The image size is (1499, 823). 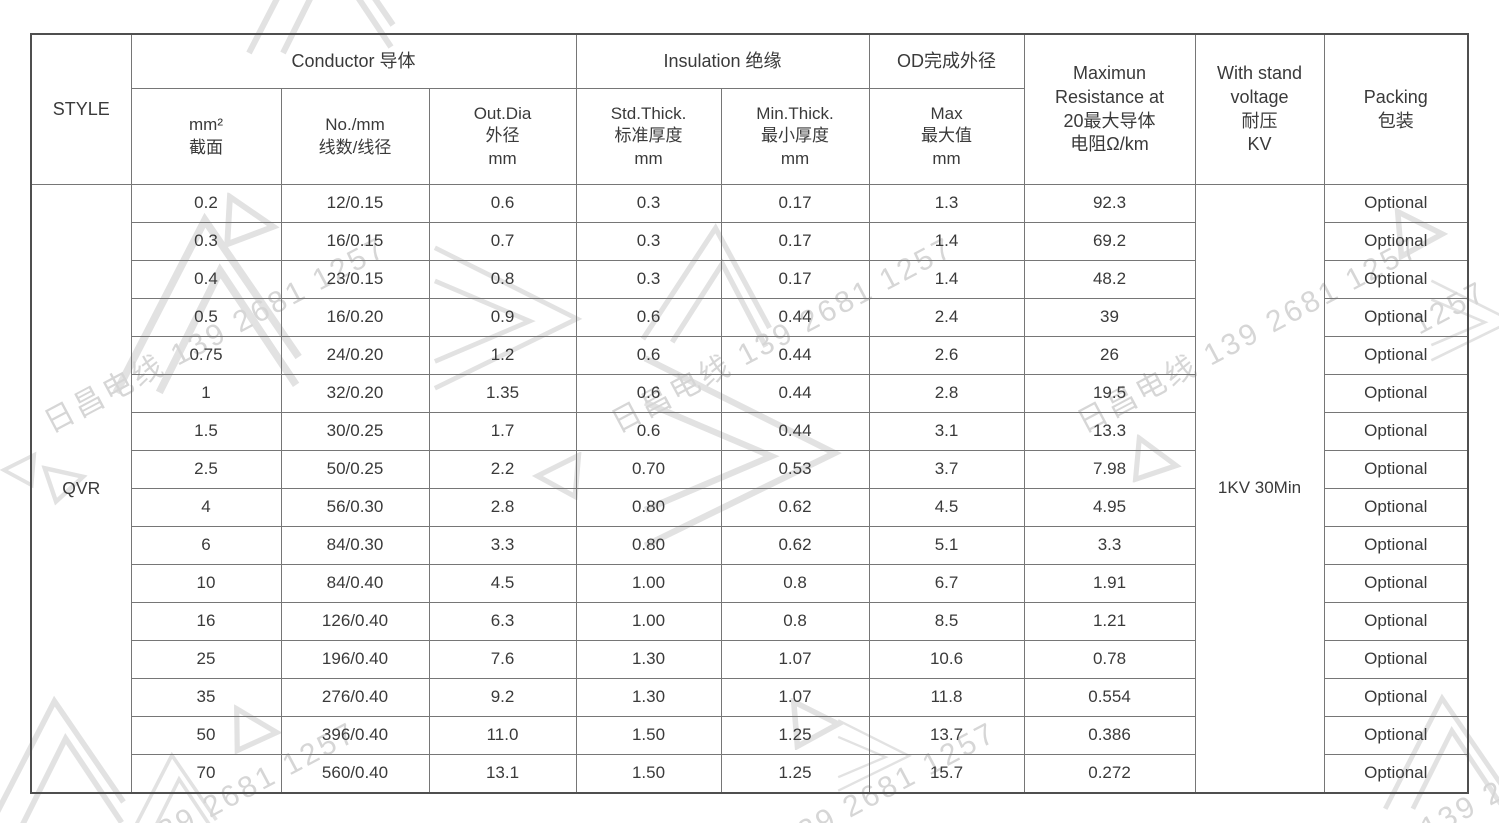 What do you see at coordinates (355, 773) in the screenshot?
I see `cell-strands: 560/0.40` at bounding box center [355, 773].